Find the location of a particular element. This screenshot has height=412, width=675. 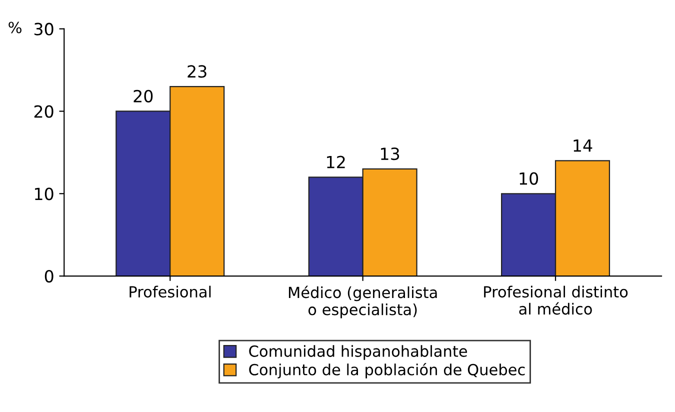

data-label: 10 is located at coordinates (529, 178).